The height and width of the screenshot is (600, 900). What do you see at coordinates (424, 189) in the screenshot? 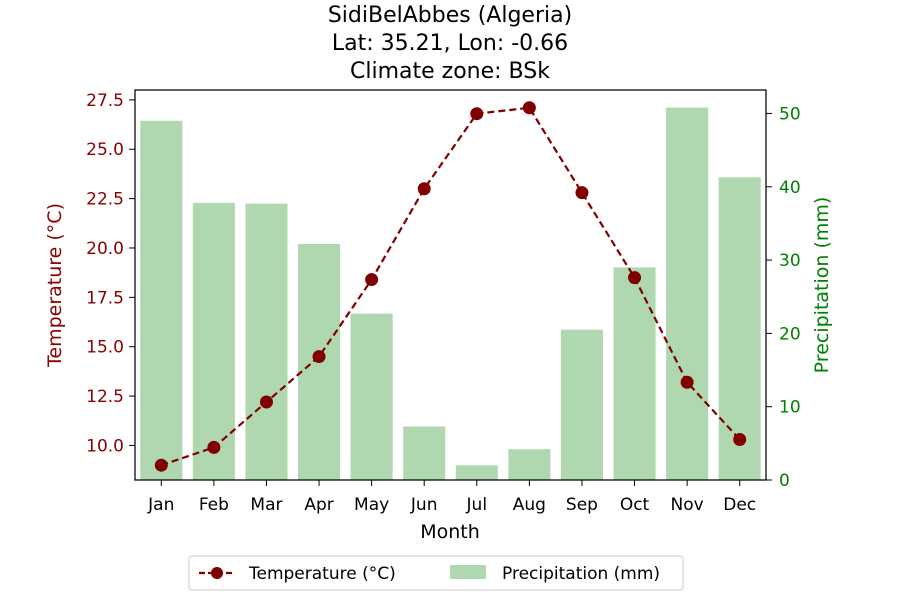
I see `temperature-point-jun` at bounding box center [424, 189].